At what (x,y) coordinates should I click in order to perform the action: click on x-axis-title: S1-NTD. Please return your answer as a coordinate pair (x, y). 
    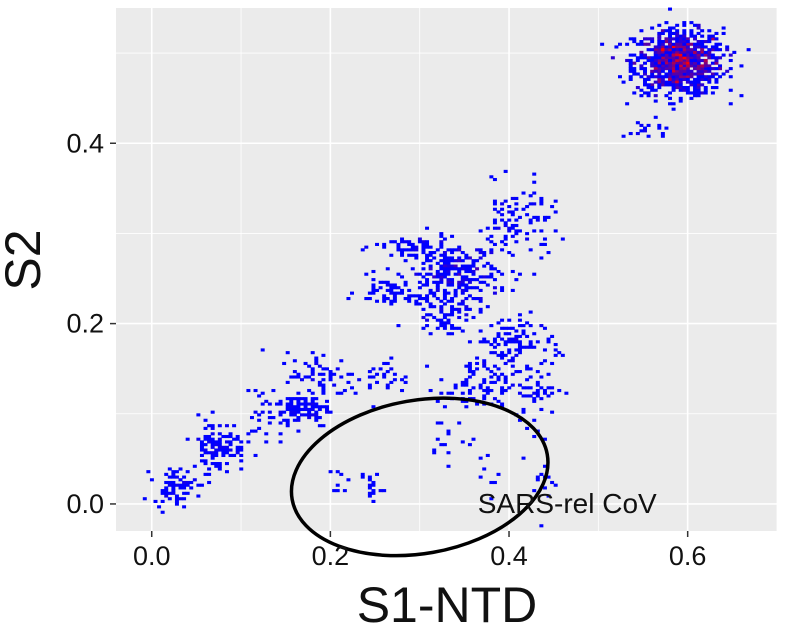
    Looking at the image, I should click on (447, 602).